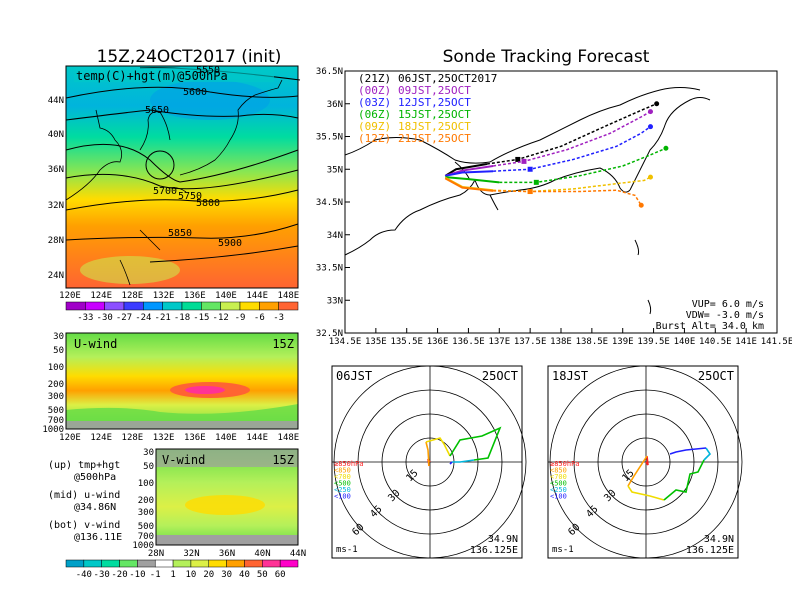  What do you see at coordinates (329, 138) in the screenshot?
I see `lat-tick-label: 35.5N` at bounding box center [329, 138].